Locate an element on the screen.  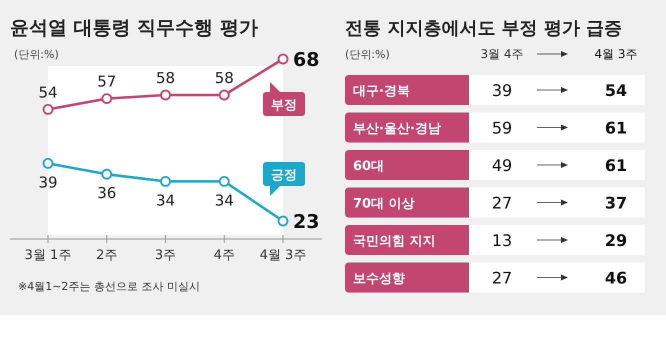
data-label: 57 is located at coordinates (106, 81).